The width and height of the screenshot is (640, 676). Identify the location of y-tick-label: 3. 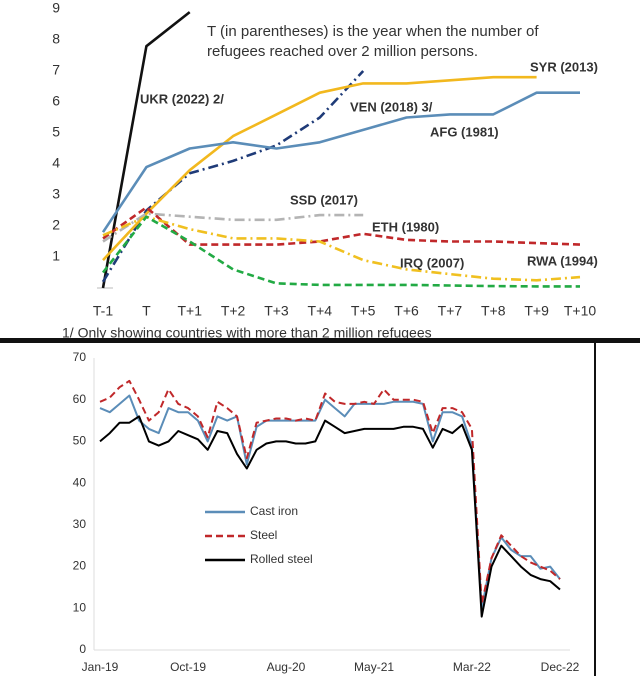
(56, 194).